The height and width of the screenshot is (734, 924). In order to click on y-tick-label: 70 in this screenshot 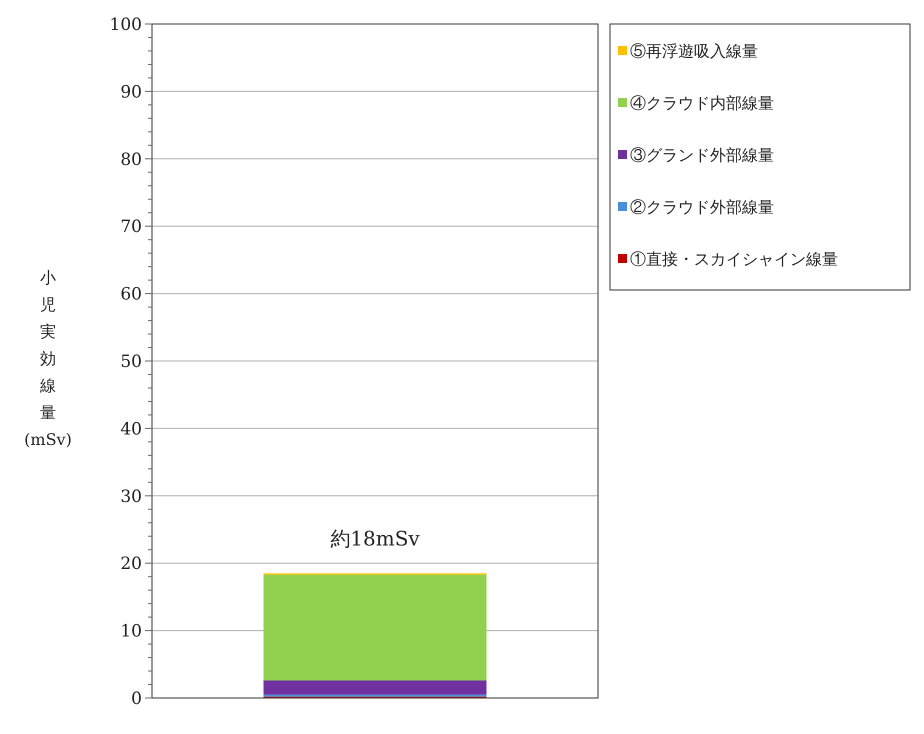, I will do `click(131, 227)`.